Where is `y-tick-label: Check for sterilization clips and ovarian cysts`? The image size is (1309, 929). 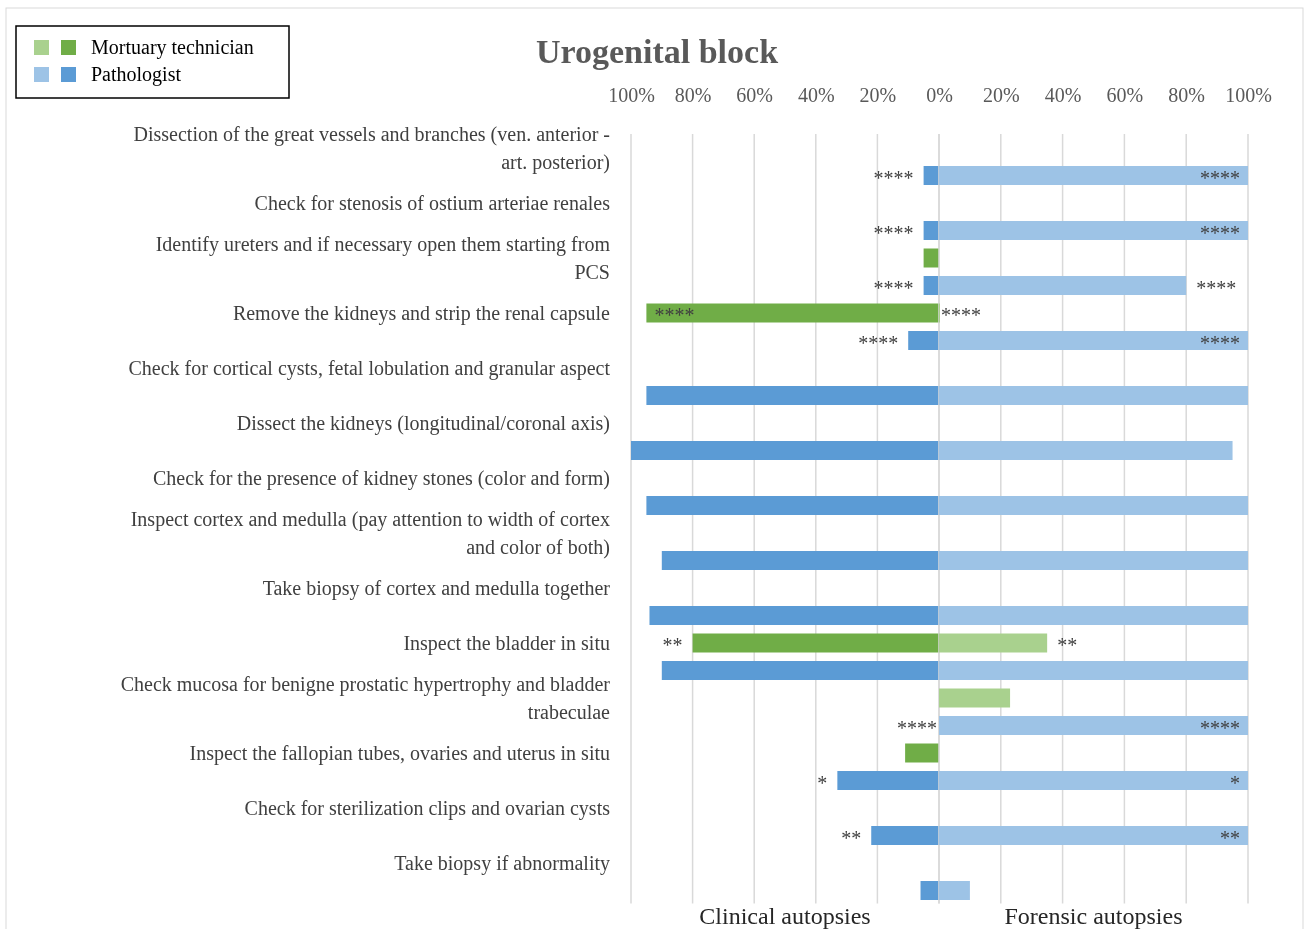 y-tick-label: Check for sterilization clips and ovarian cysts is located at coordinates (427, 808).